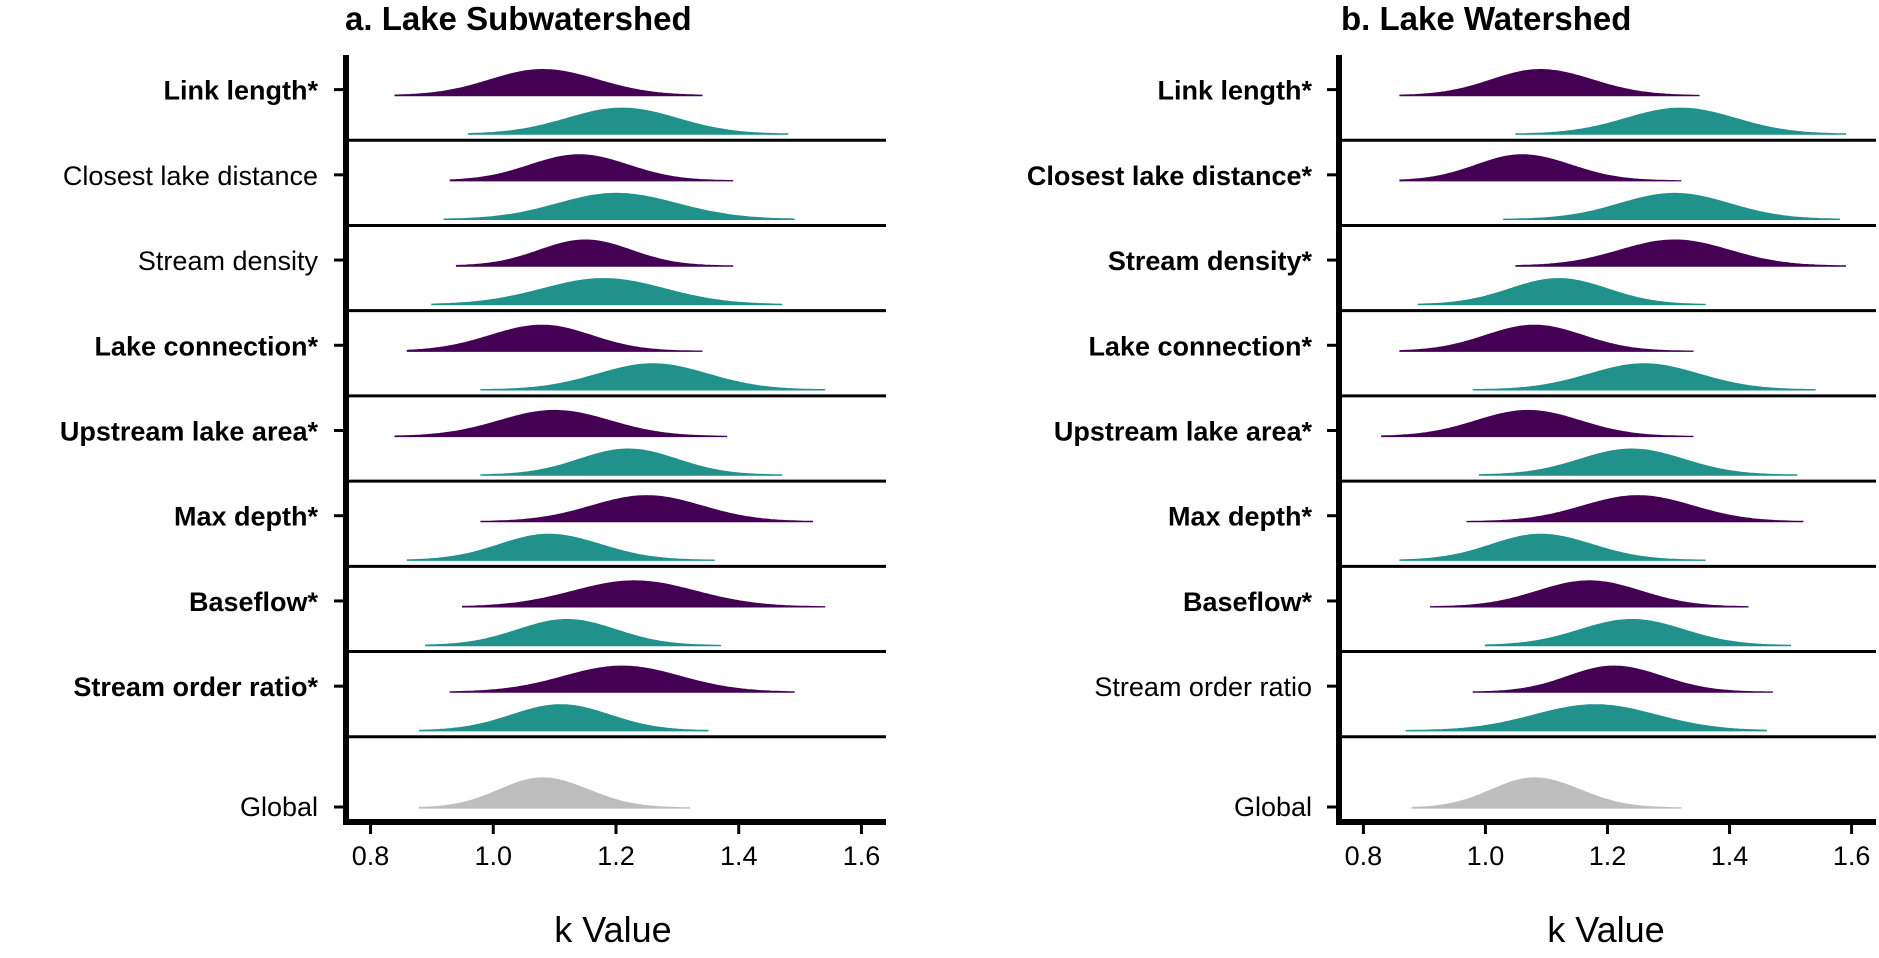 This screenshot has width=1879, height=958. What do you see at coordinates (1492, 276) in the screenshot?
I see `category-row: Stream density*` at bounding box center [1492, 276].